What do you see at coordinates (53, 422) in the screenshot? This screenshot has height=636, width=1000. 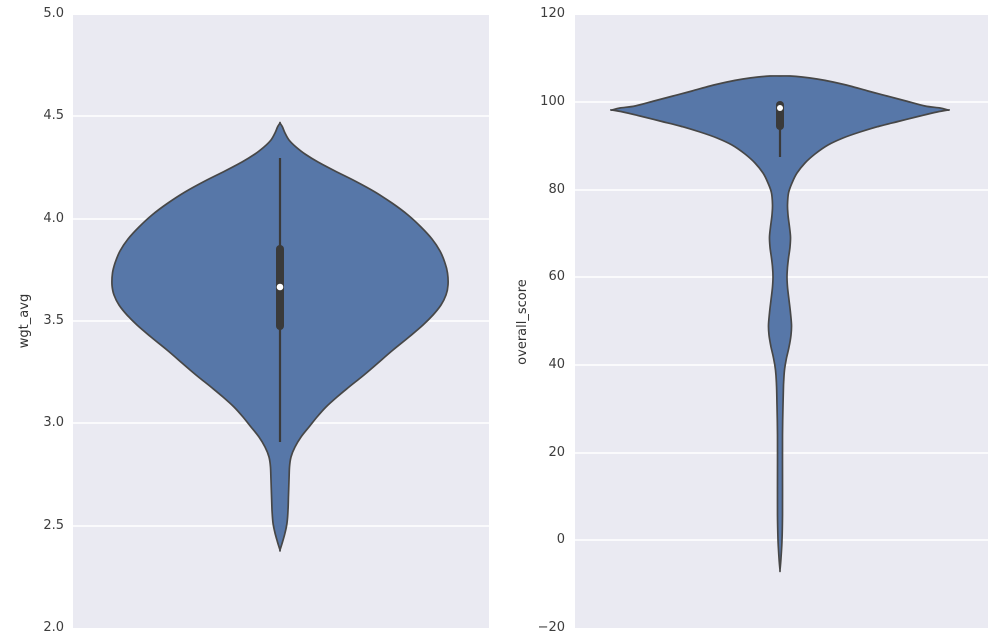 I see `ytick-left-4: 3.0` at bounding box center [53, 422].